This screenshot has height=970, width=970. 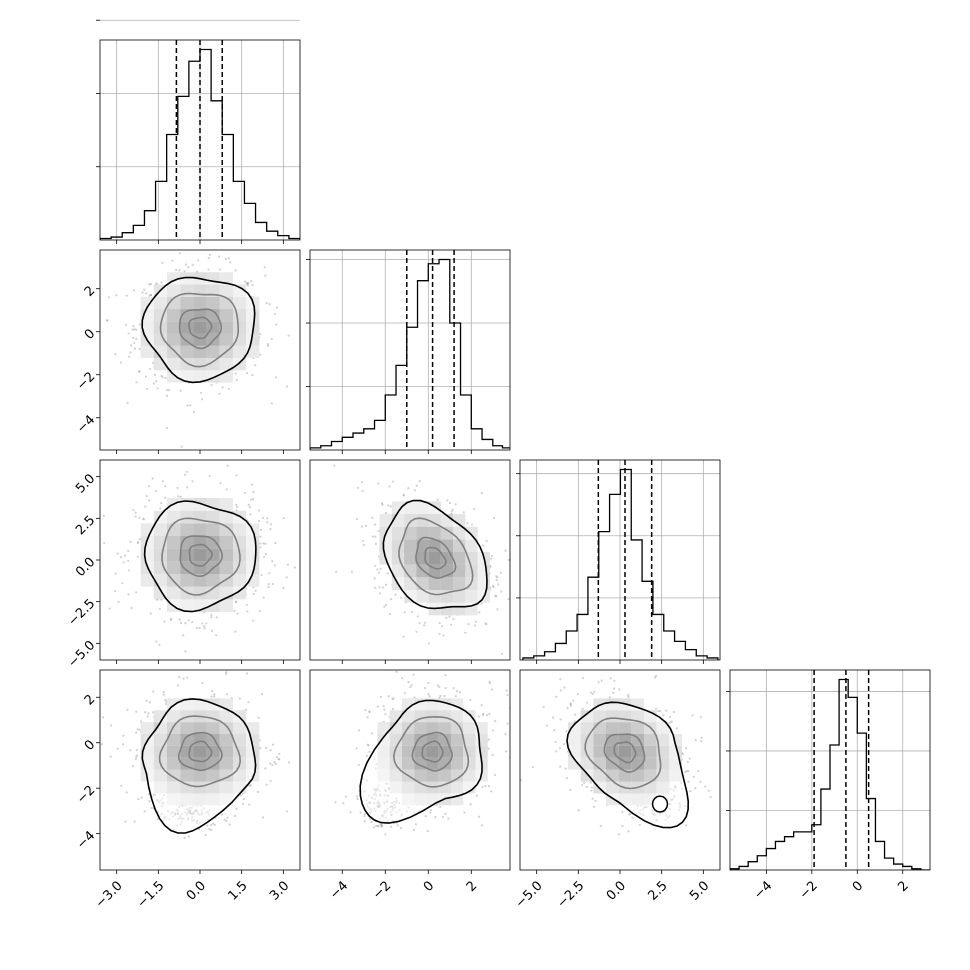 What do you see at coordinates (86, 381) in the screenshot?
I see `ytick-label-1-1: −2` at bounding box center [86, 381].